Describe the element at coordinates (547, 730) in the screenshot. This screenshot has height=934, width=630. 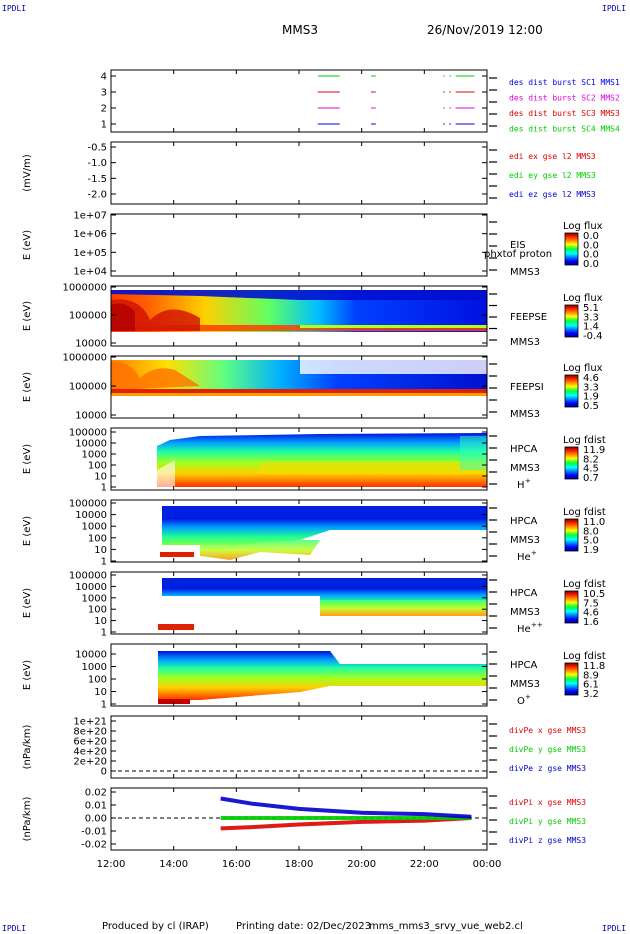
I see `divpe-legend-entry: divPe x gse MMS3` at that location.